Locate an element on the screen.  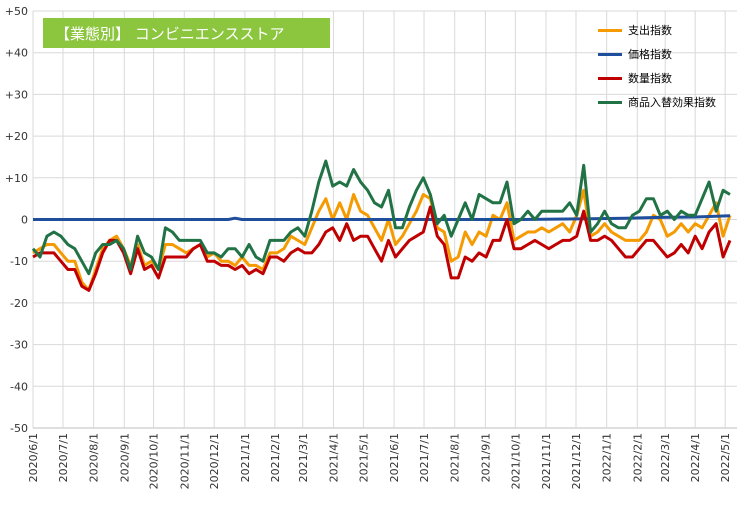
x-tick-label: 2021/1/1 is located at coordinates (245, 457).